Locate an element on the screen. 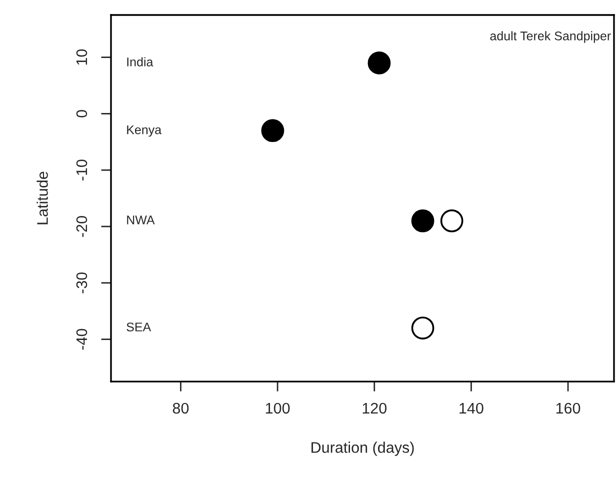 This screenshot has width=616, height=490. x-tick-label: 140 is located at coordinates (472, 408).